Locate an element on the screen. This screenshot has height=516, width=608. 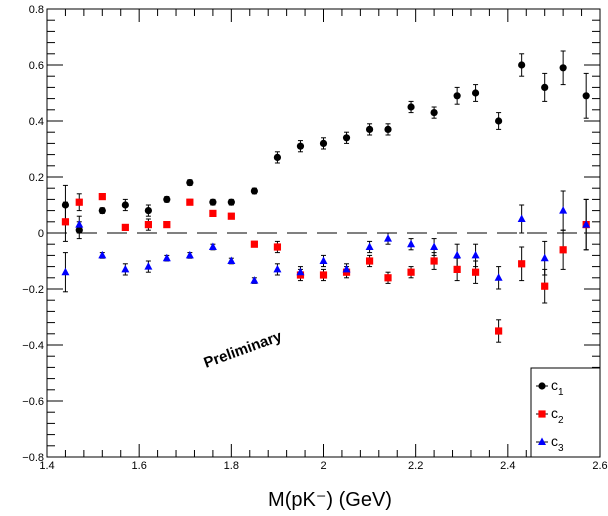
y-tick-label: 0.6 is located at coordinates (36, 66).